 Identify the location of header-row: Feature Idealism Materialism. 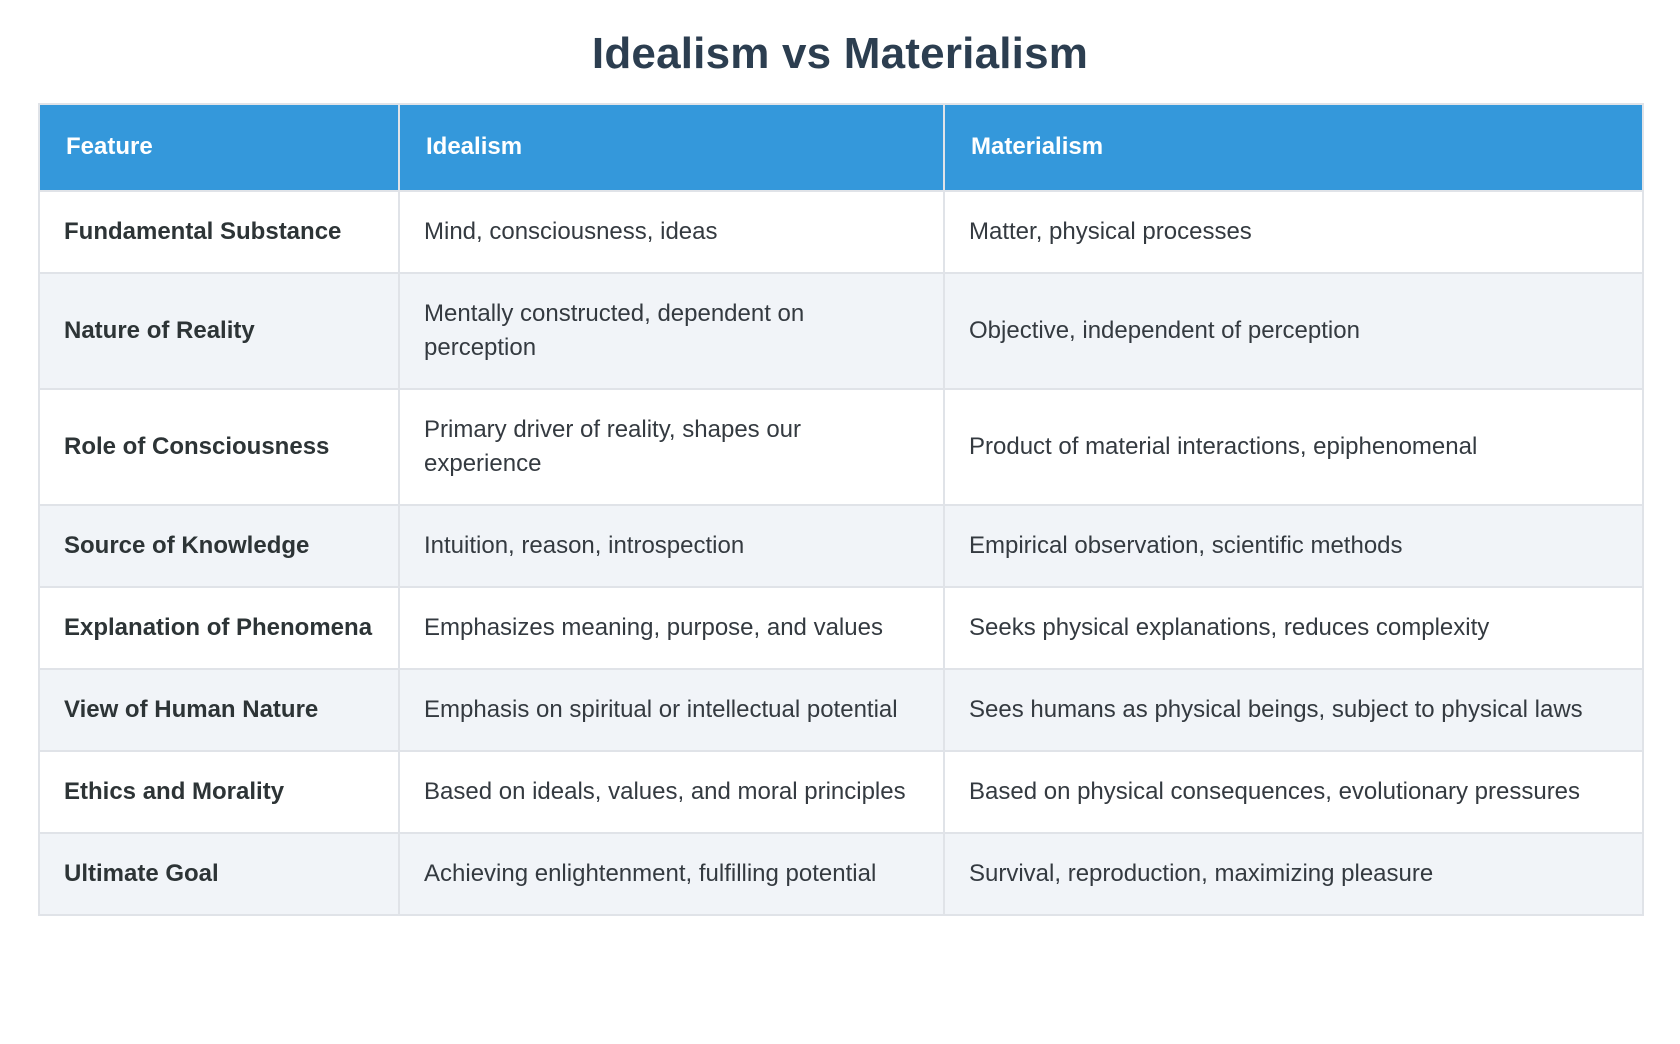
(841, 147).